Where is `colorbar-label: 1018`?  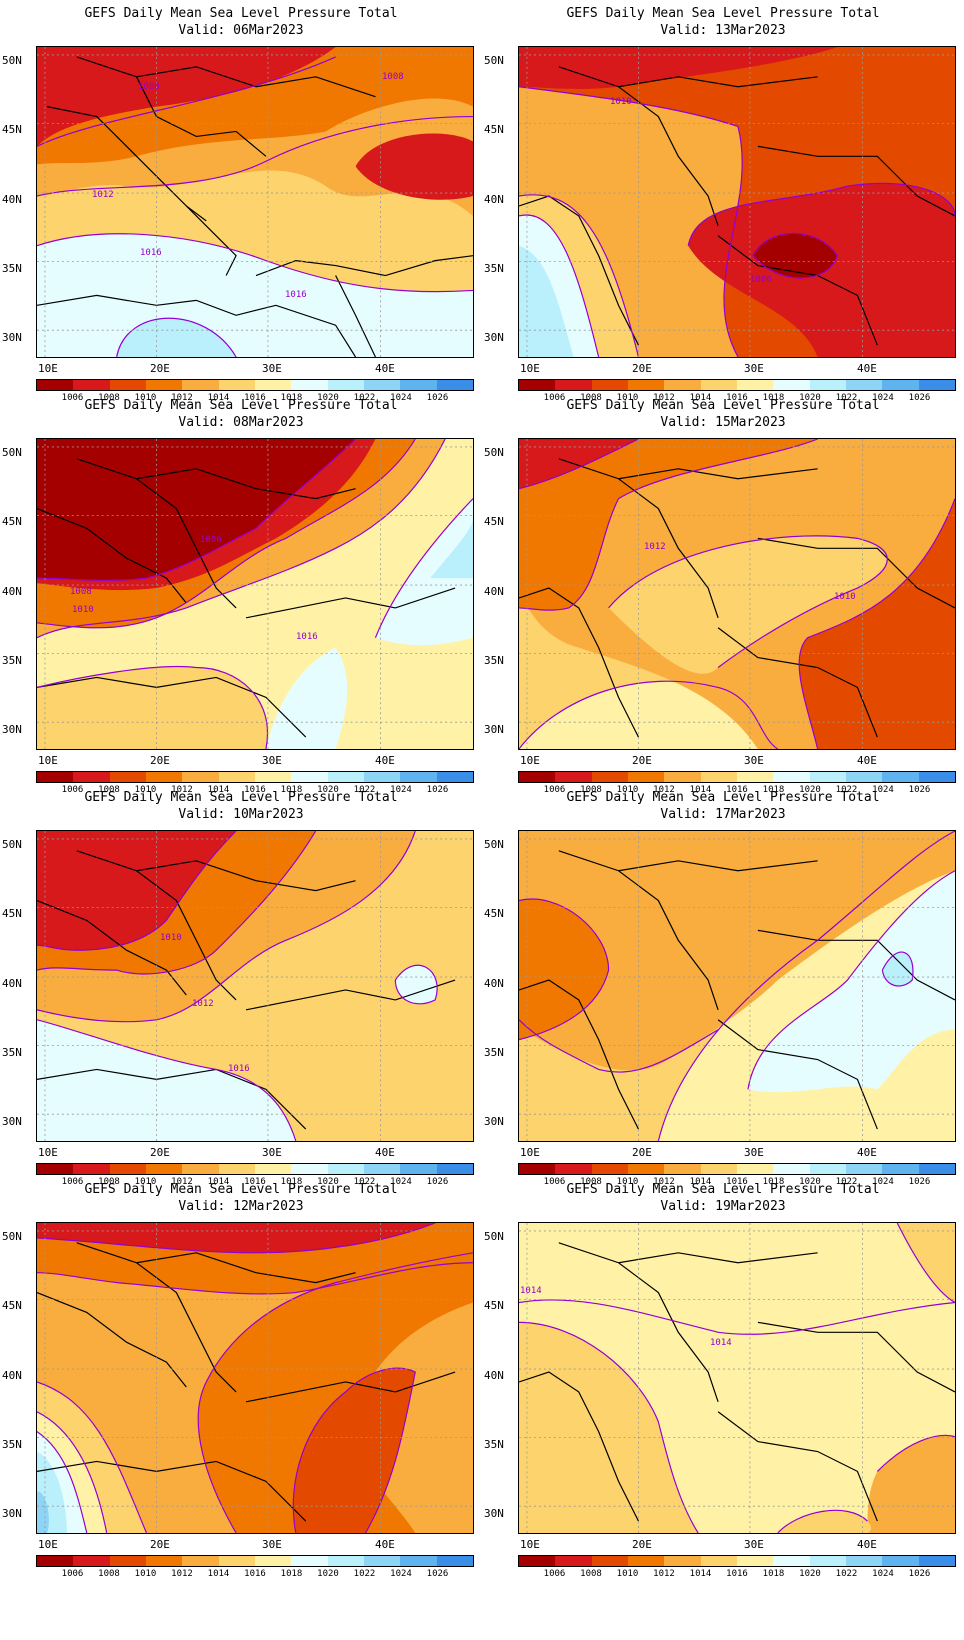 colorbar-label: 1018 is located at coordinates (291, 1182).